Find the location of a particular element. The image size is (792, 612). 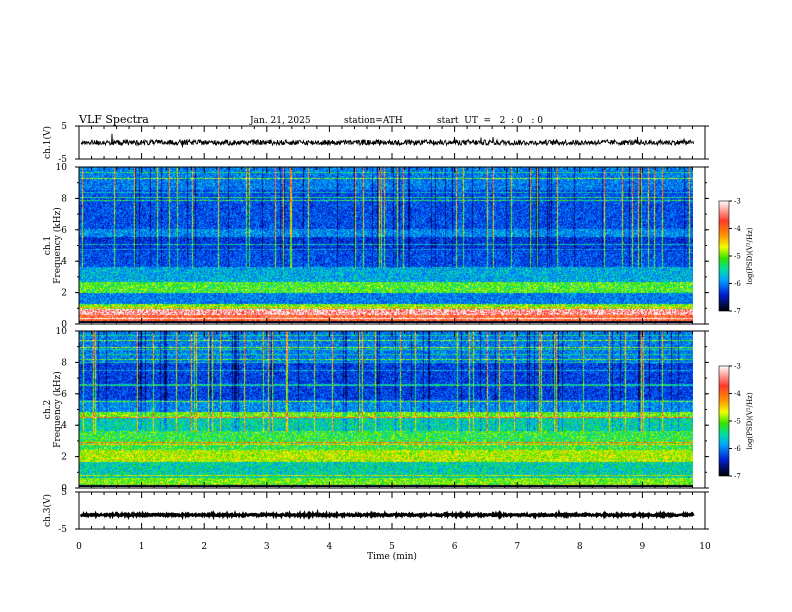

ch3-waveform-trace is located at coordinates (387, 514).